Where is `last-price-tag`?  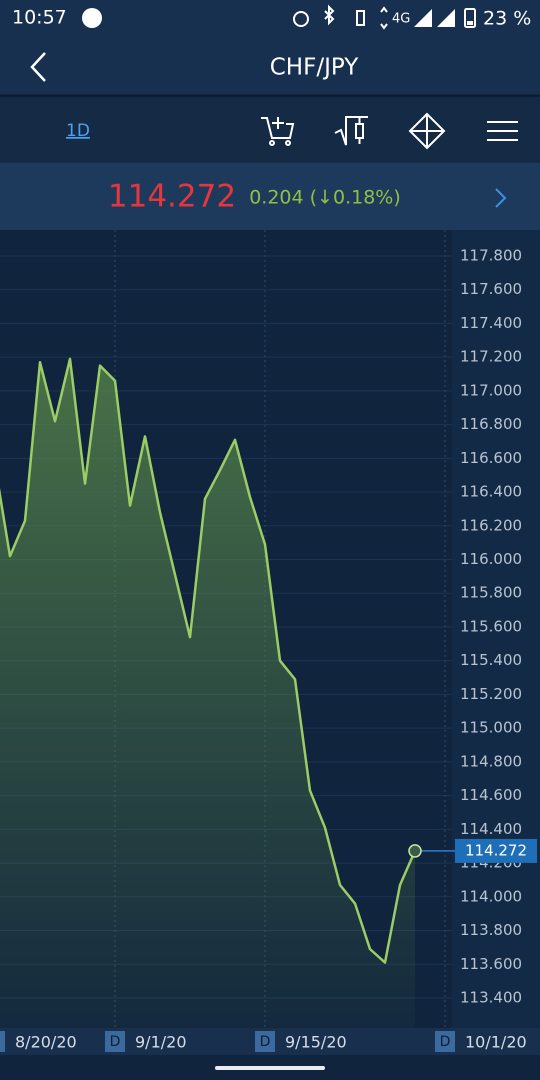
last-price-tag is located at coordinates (496, 850).